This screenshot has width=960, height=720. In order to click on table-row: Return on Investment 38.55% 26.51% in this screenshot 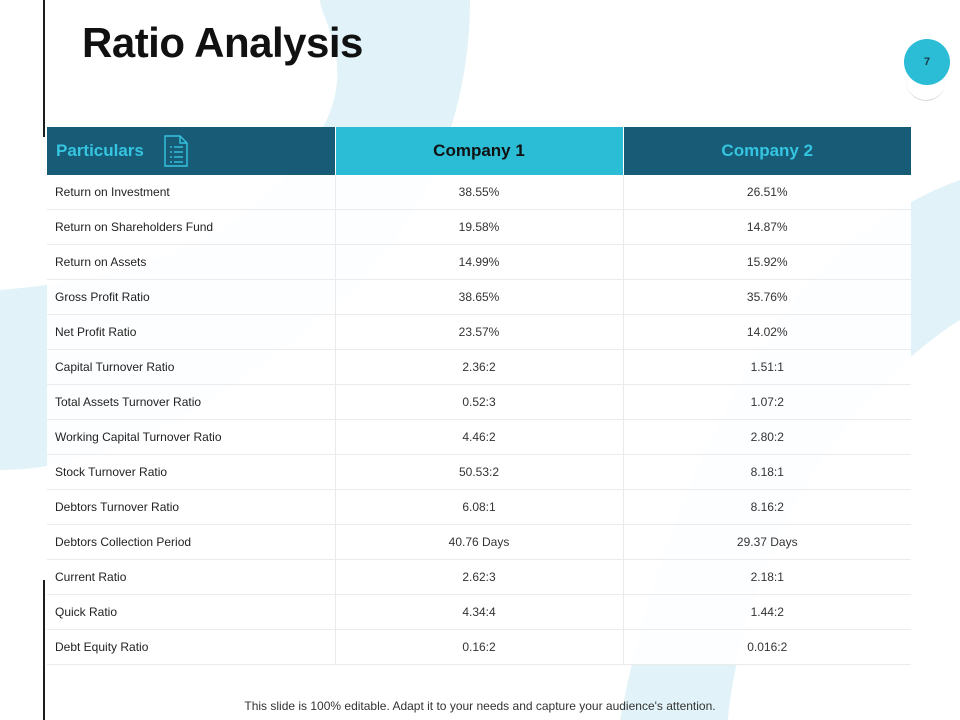, I will do `click(479, 192)`.